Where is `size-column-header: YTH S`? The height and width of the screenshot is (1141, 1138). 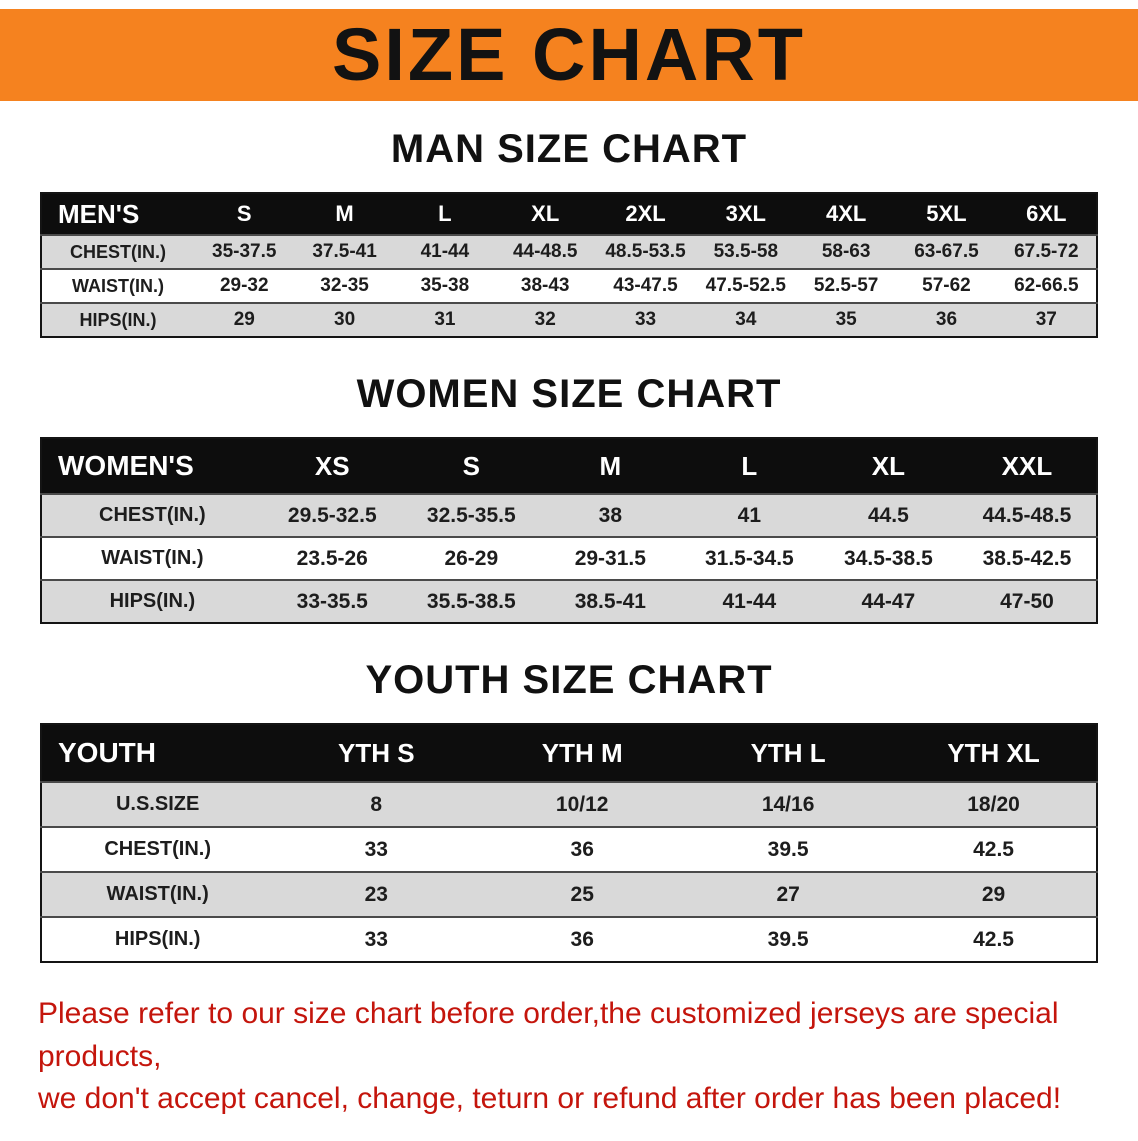 size-column-header: YTH S is located at coordinates (376, 753).